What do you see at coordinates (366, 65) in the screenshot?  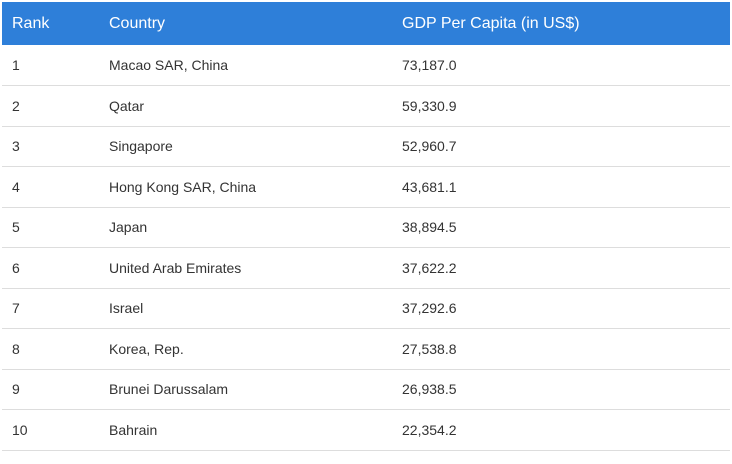 I see `table-row: 1 Macao SAR, China 73,187.0` at bounding box center [366, 65].